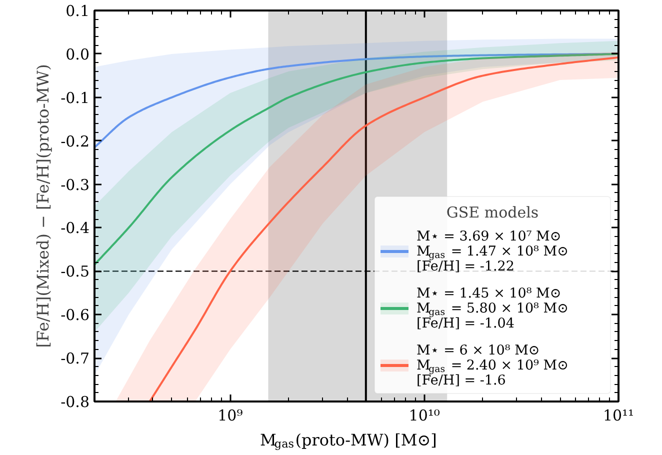 Image resolution: width=662 pixels, height=455 pixels. I want to click on y-tick-label: 0.1, so click(78, 11).